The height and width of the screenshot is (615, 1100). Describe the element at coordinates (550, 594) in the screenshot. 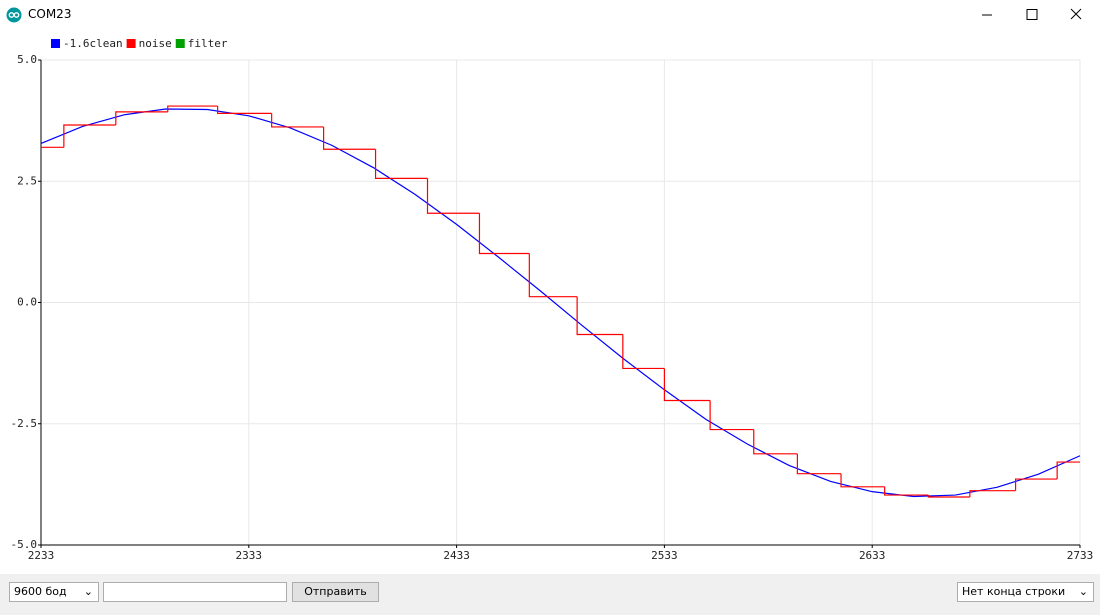

I see `bottom-bar: 9600 бод ⌄ Отправить Нет конца строки ⌄` at that location.